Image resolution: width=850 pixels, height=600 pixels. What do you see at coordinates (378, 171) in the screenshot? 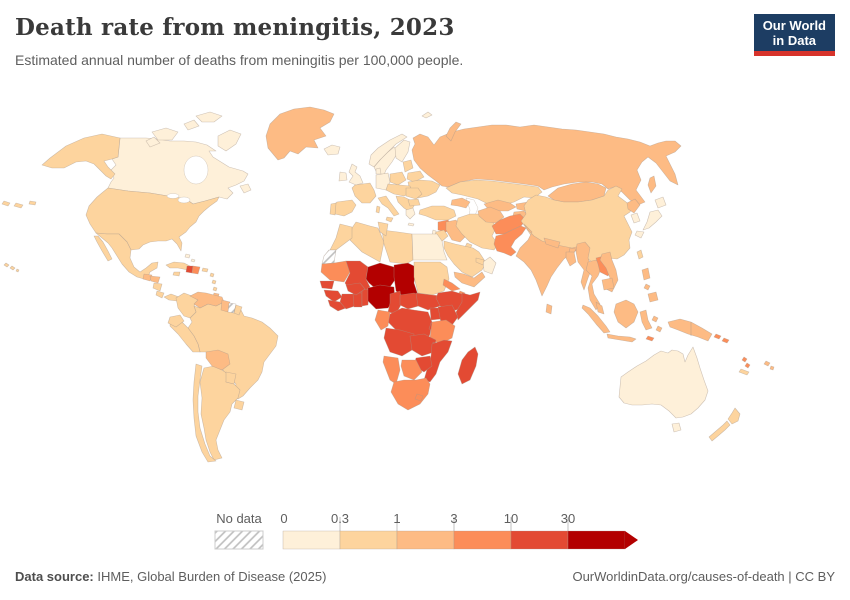
I see `region-denmark` at bounding box center [378, 171].